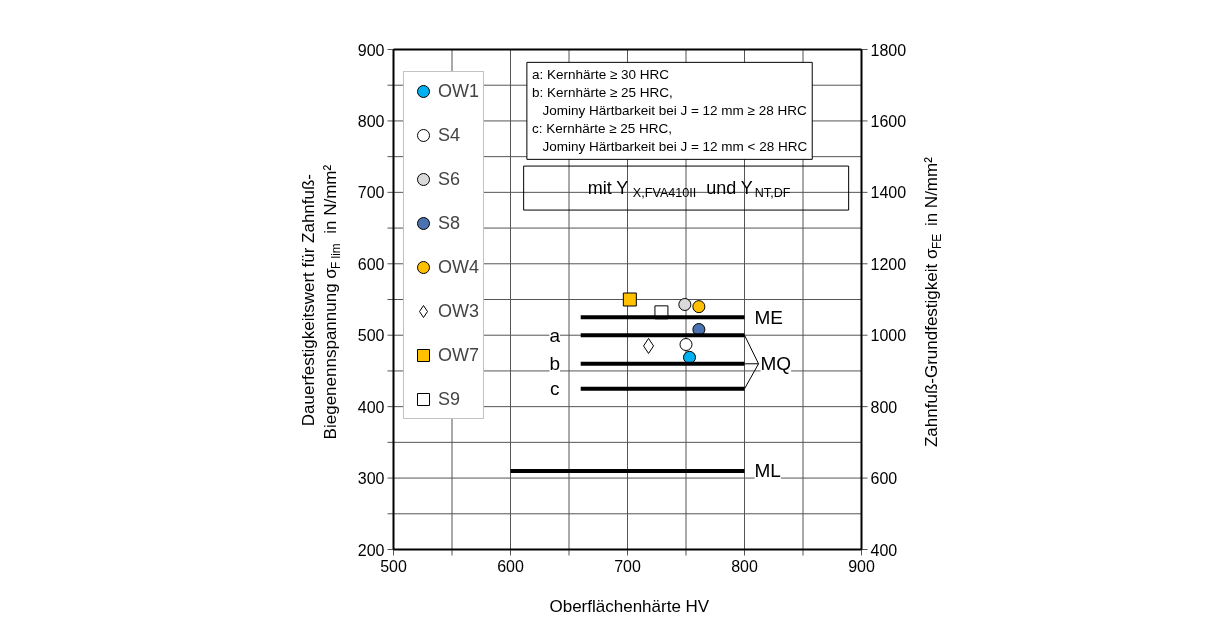 This screenshot has width=1212, height=628. I want to click on legend-label: S4, so click(449, 135).